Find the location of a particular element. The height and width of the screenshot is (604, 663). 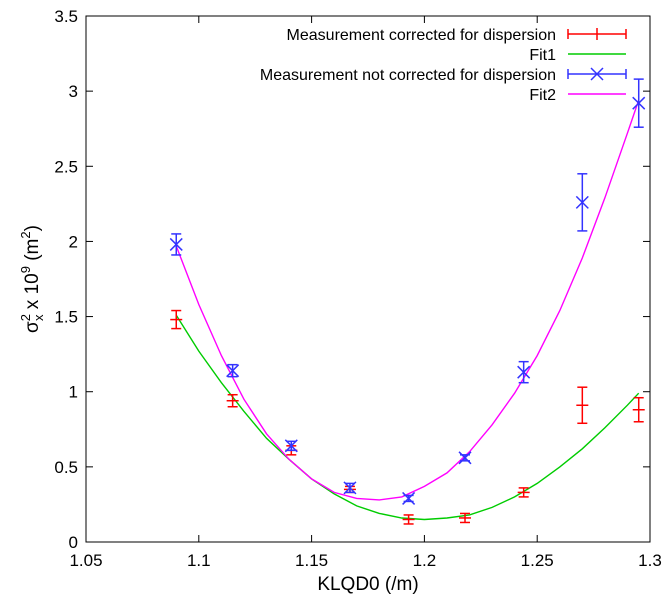

x-tick-label: 1.15 is located at coordinates (311, 560).